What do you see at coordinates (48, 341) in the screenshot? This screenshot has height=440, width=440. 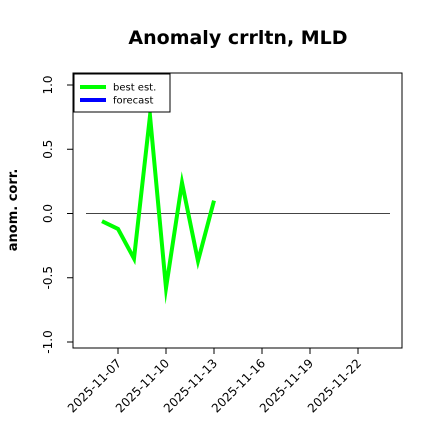 I see `y-tick-label: -1.0` at bounding box center [48, 341].